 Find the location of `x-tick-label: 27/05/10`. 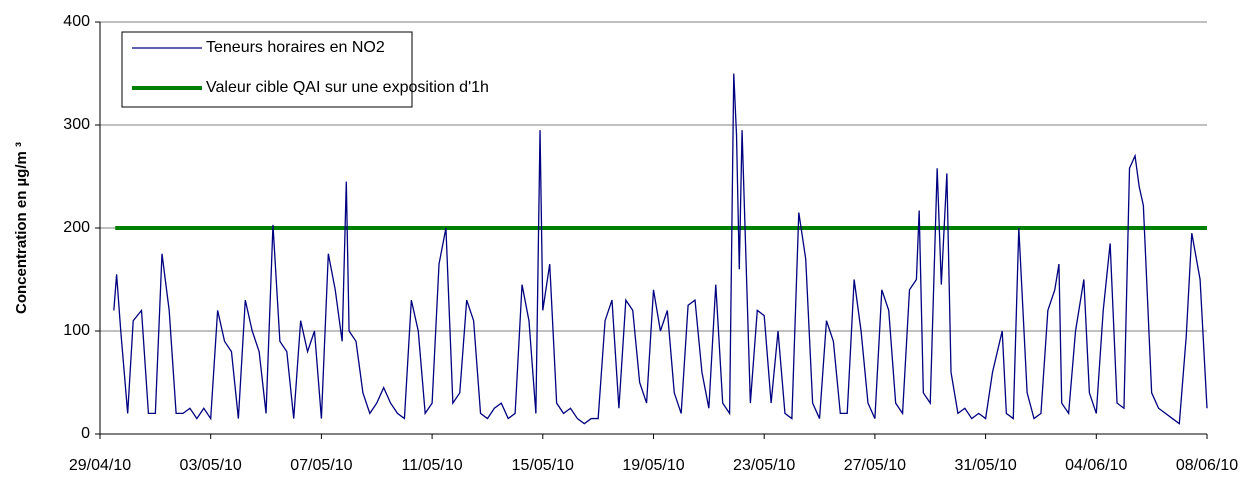

x-tick-label: 27/05/10 is located at coordinates (875, 465).